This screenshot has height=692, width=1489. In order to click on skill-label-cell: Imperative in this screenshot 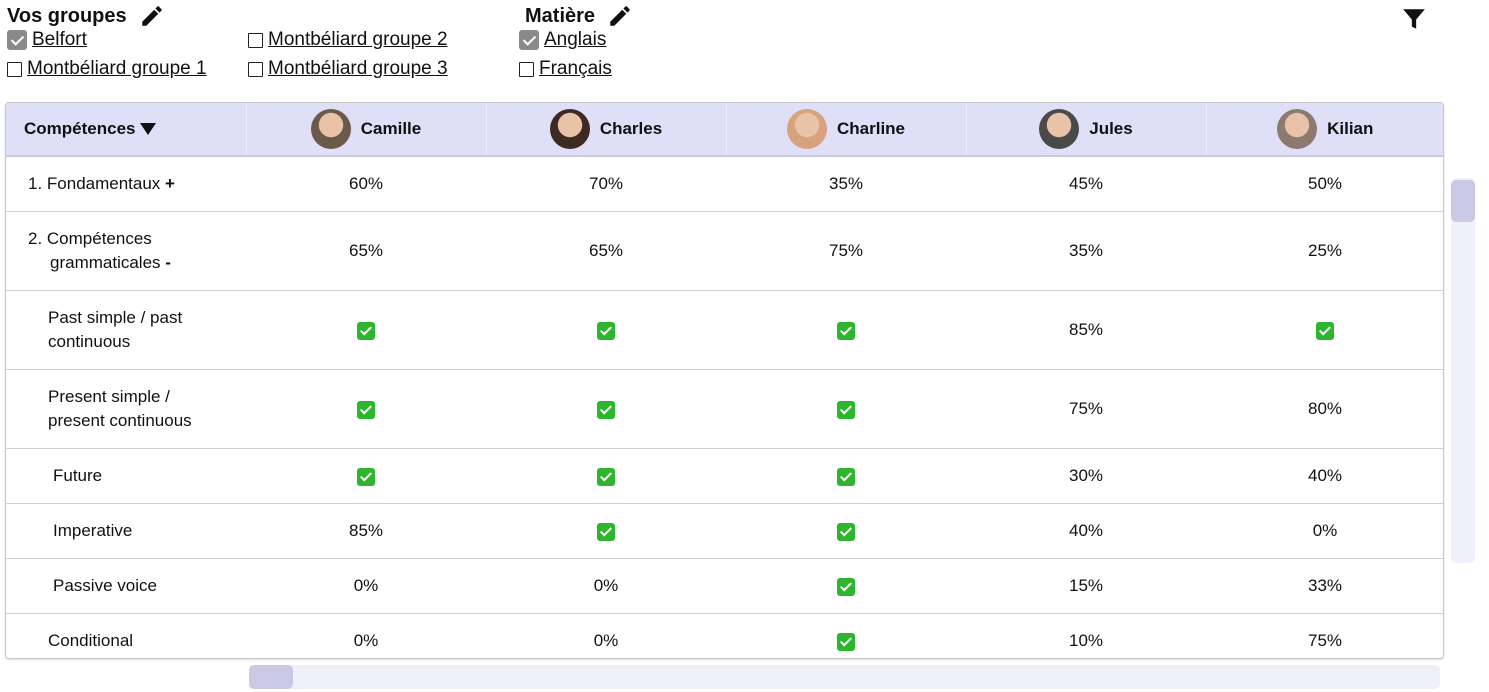, I will do `click(126, 531)`.